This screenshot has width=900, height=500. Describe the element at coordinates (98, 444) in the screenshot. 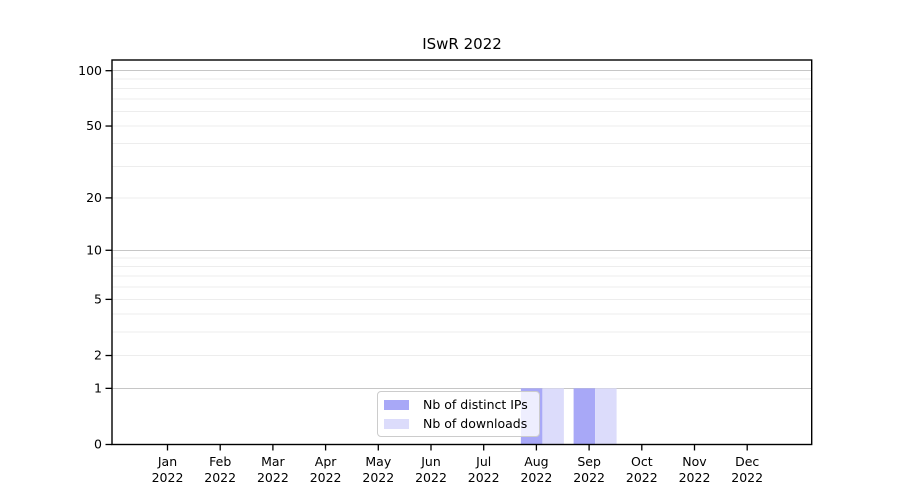

I see `y-tick-label: 0` at that location.